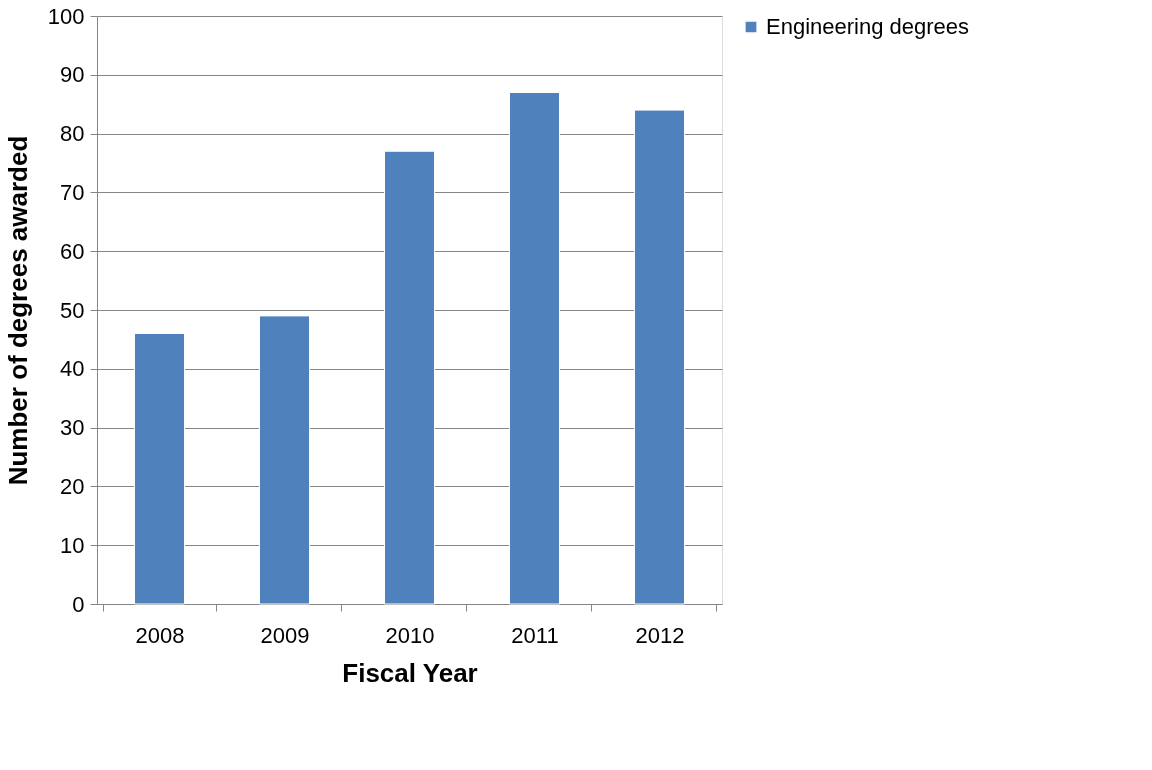 This screenshot has width=1152, height=770. Describe the element at coordinates (72, 369) in the screenshot. I see `y-tick-label: 40` at that location.